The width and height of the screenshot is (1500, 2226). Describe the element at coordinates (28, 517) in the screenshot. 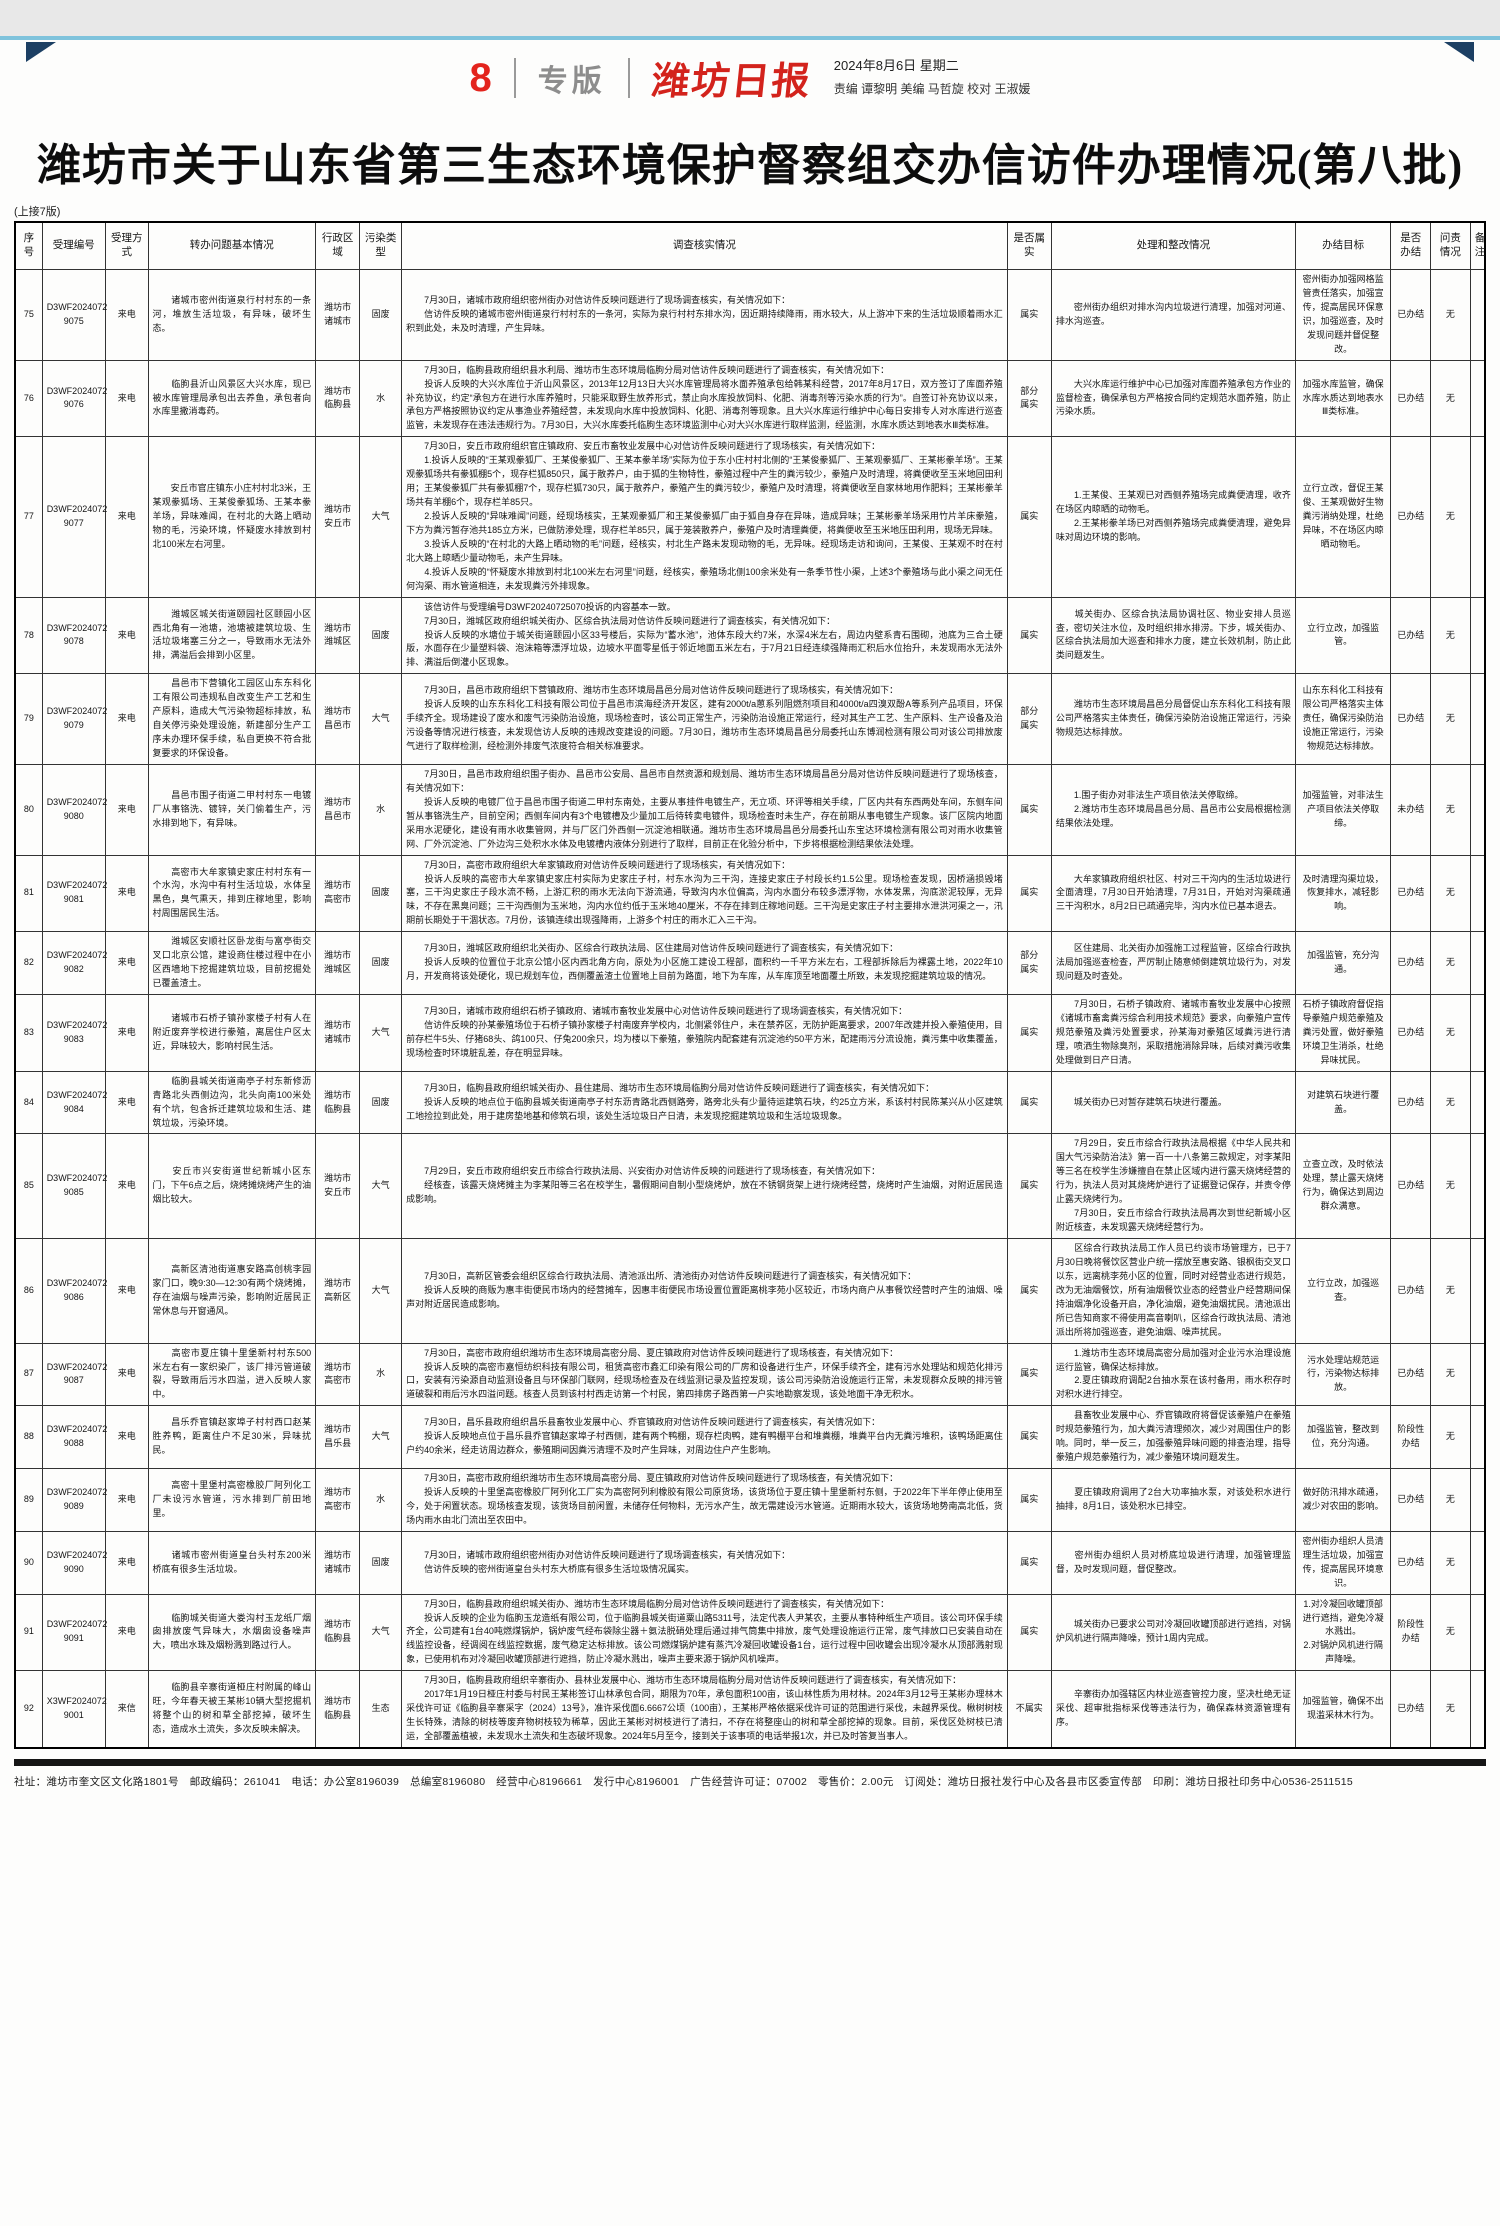

I see `cell-serial-number: 77` at that location.